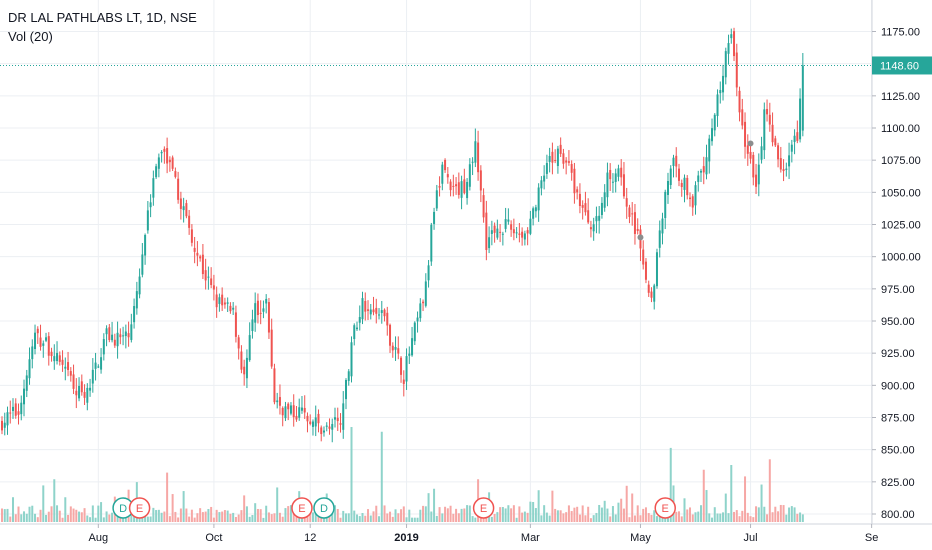 This screenshot has height=550, width=932. Describe the element at coordinates (123, 509) in the screenshot. I see `event-letter: D` at that location.